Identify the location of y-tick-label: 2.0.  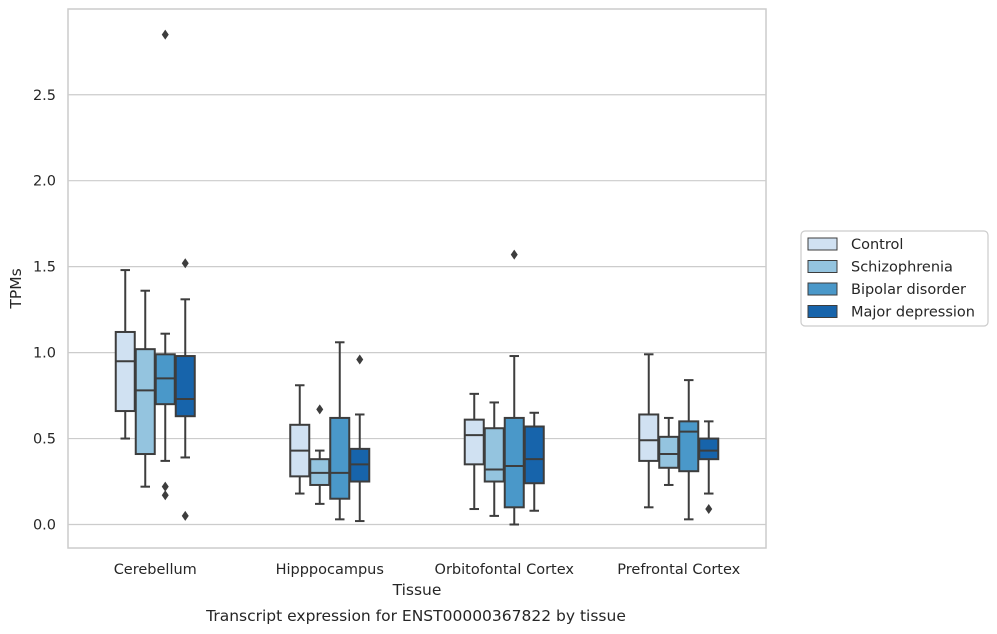
(44, 182).